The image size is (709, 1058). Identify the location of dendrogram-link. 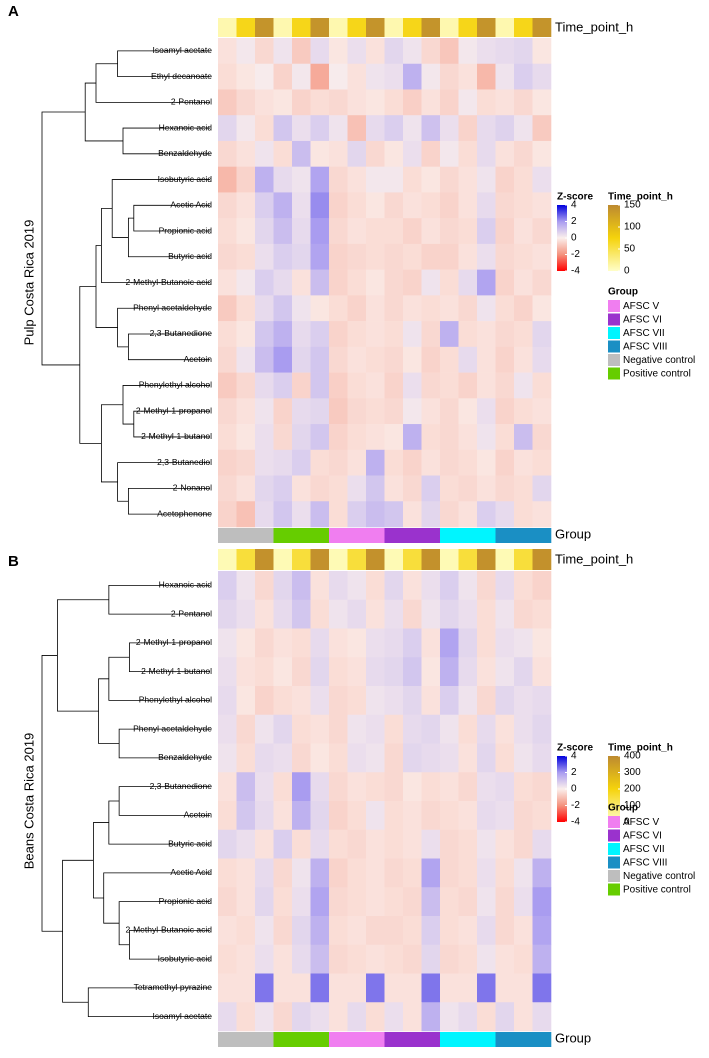
(103, 112).